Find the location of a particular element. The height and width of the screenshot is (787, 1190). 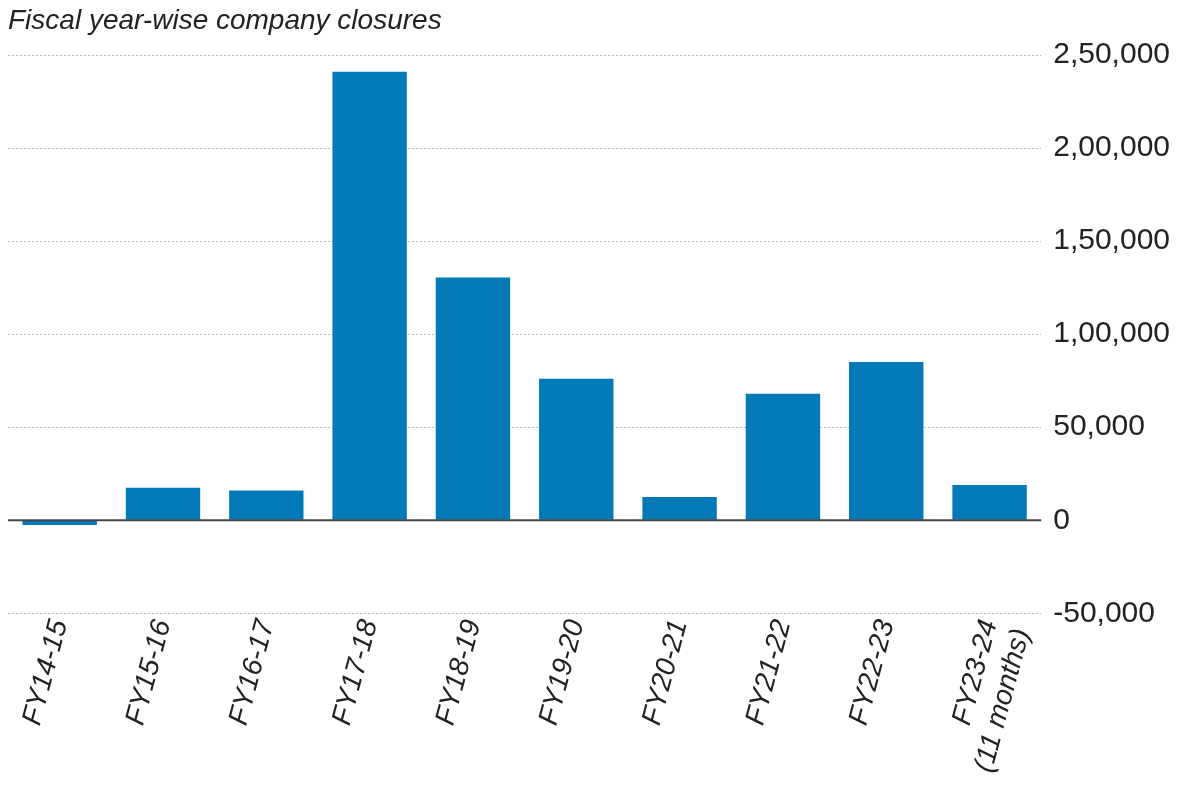

x-tick-label: FY18-19 is located at coordinates (457, 672).